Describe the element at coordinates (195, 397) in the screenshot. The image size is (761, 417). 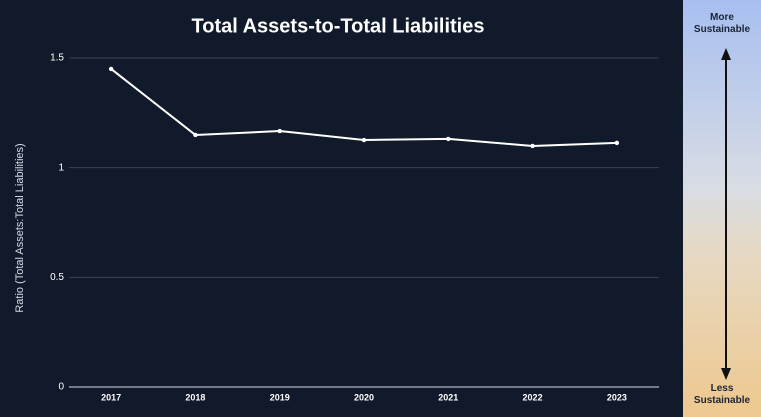
I see `x-tick-label: 2018` at that location.